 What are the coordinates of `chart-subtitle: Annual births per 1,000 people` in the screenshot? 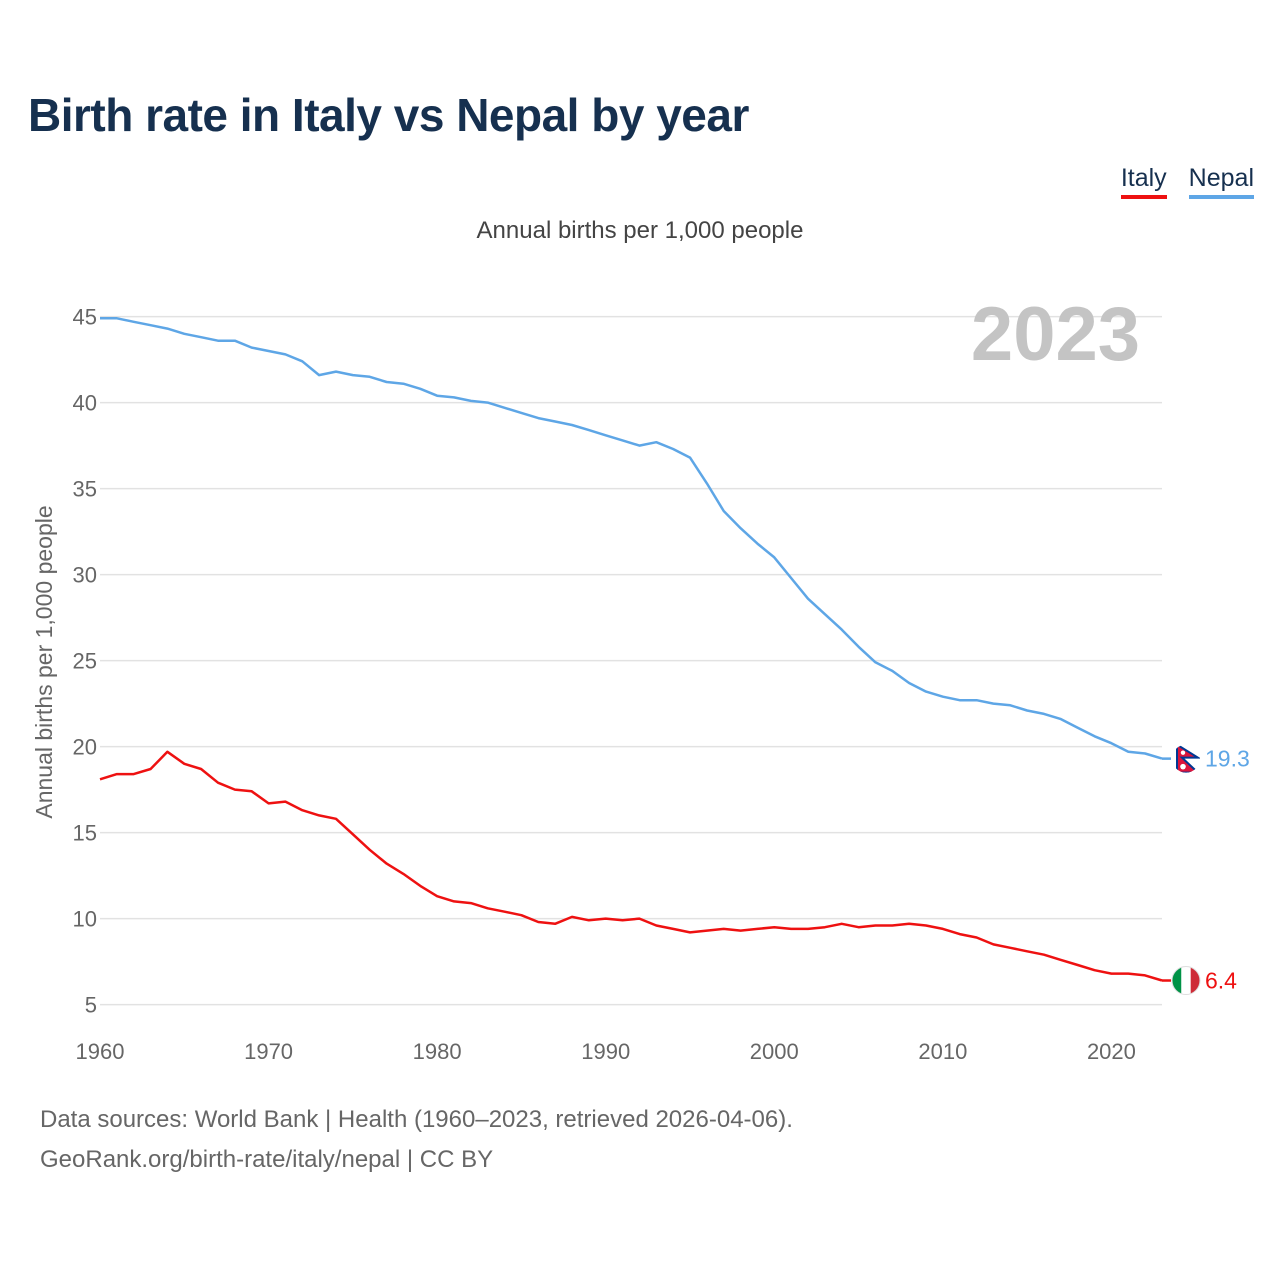 It's located at (640, 230).